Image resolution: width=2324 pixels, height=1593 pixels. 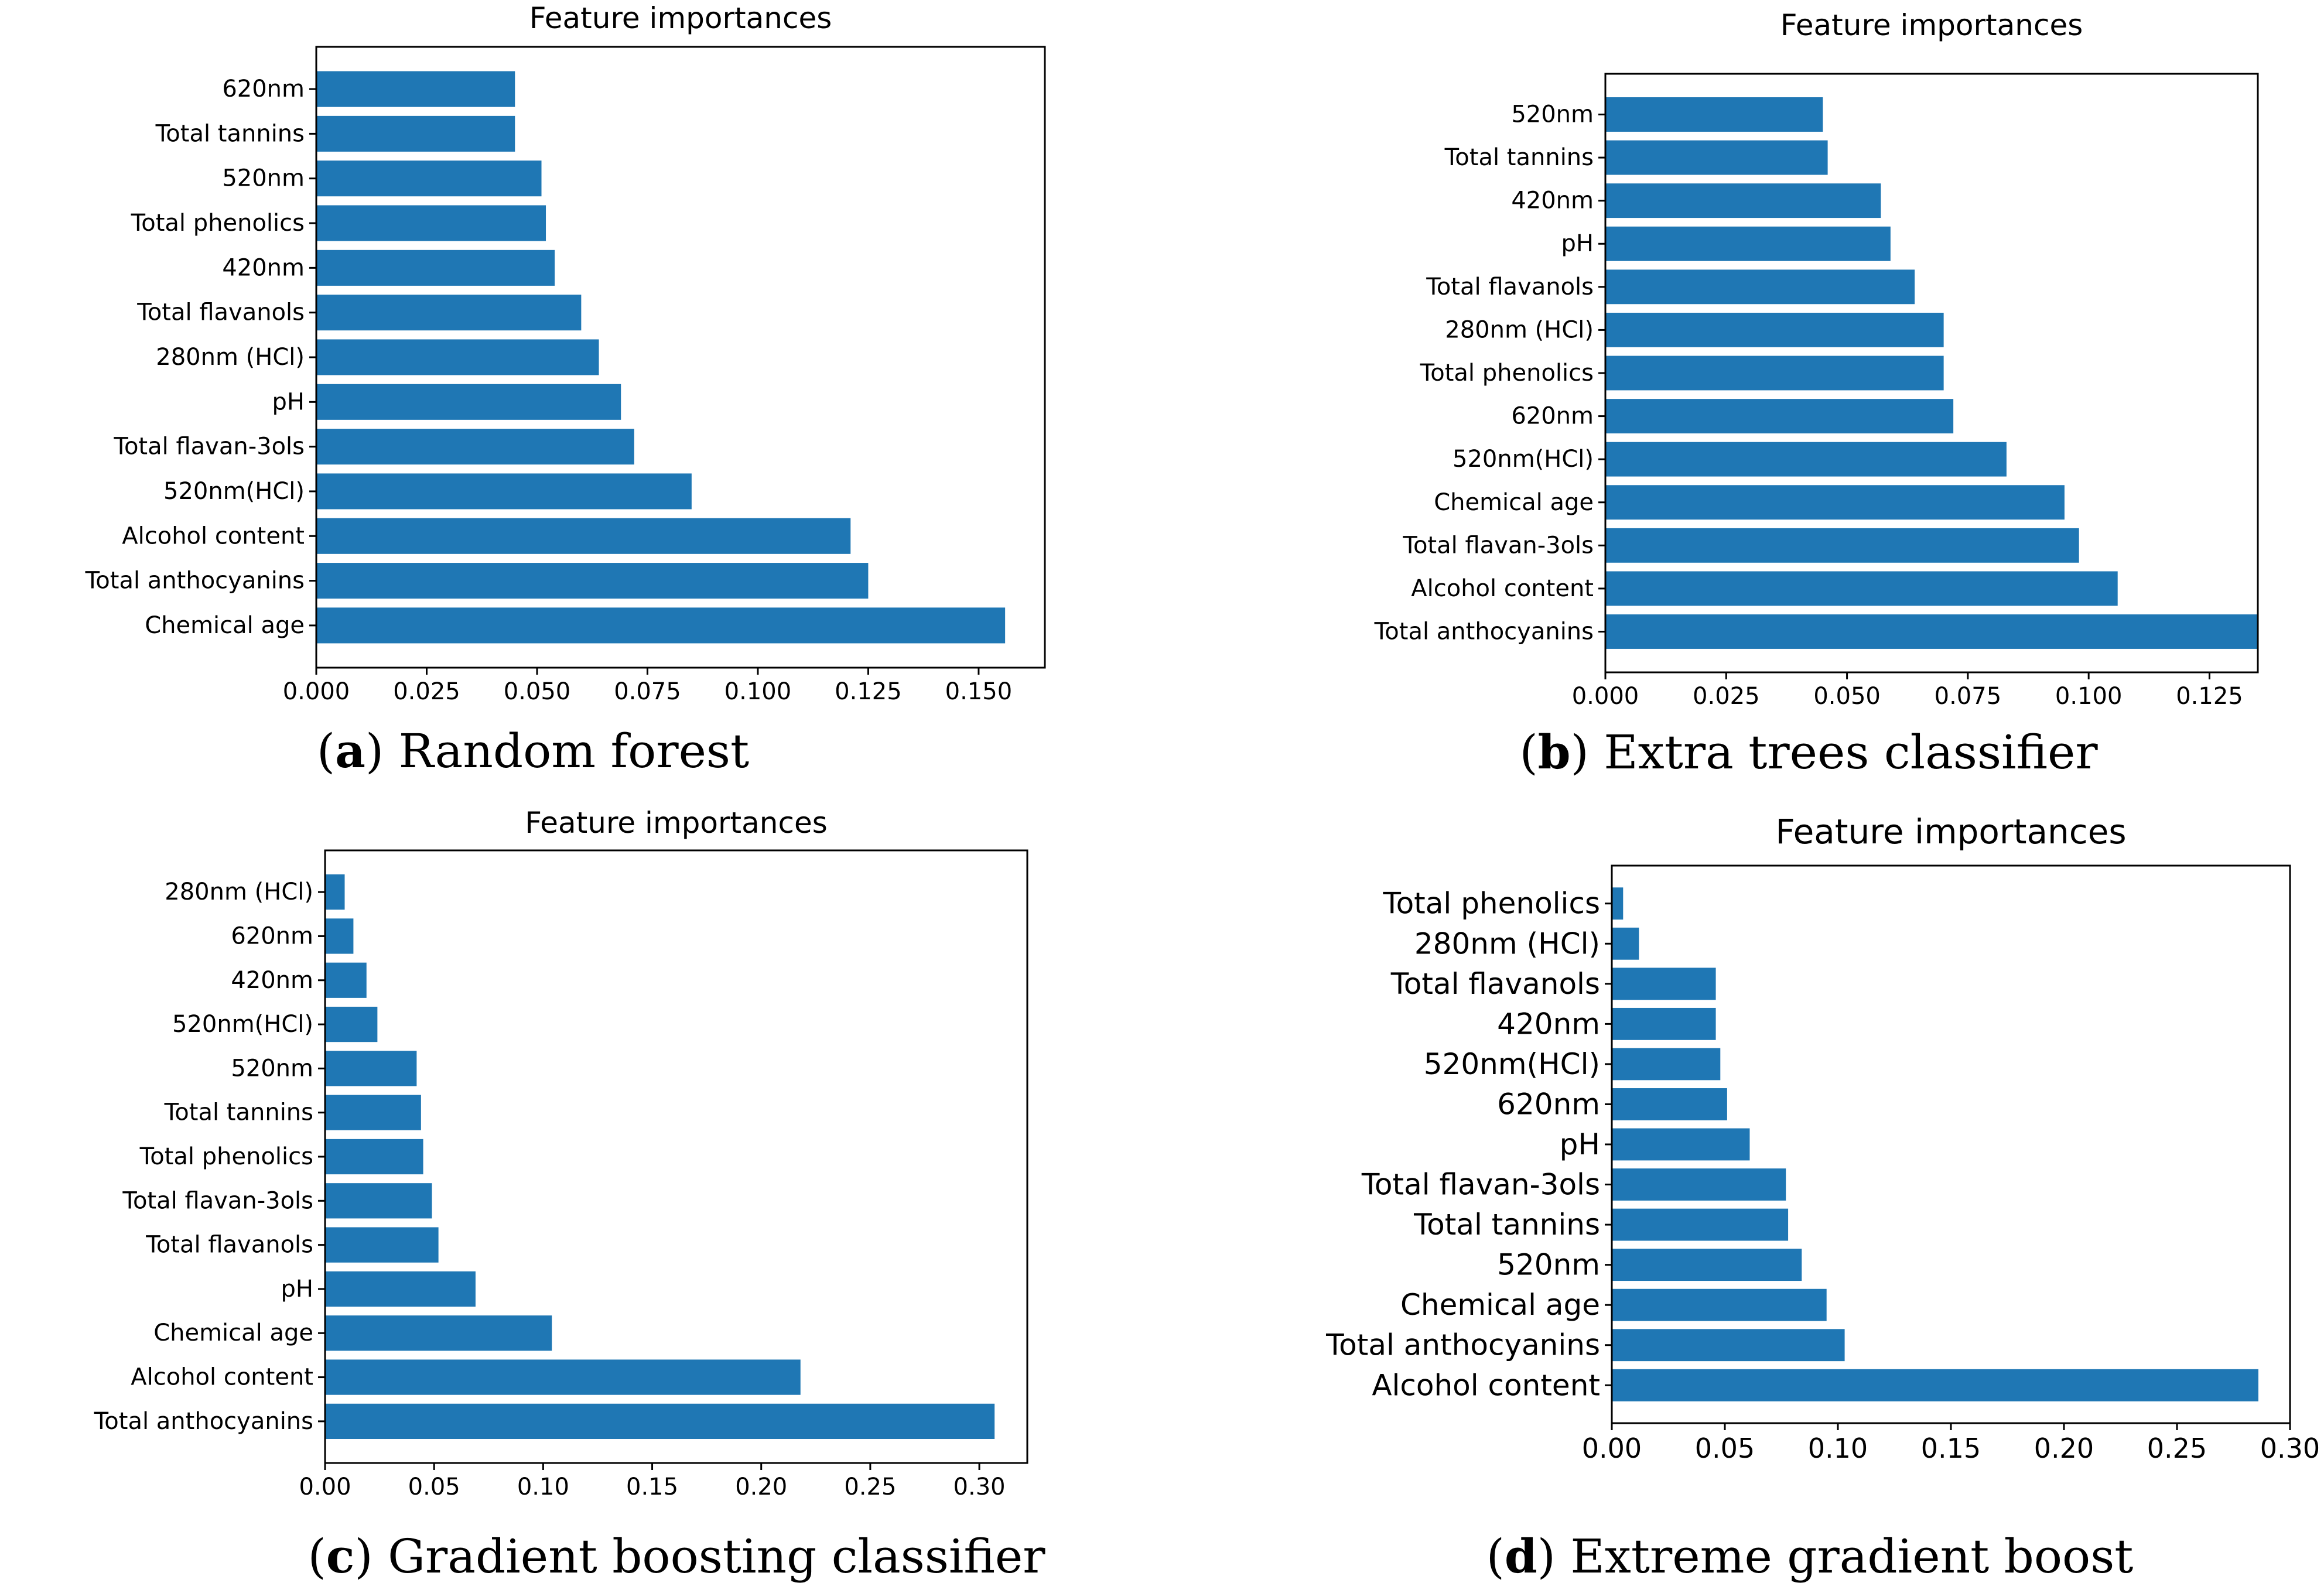 What do you see at coordinates (1521, 1557) in the screenshot?
I see `caption-letter: d` at bounding box center [1521, 1557].